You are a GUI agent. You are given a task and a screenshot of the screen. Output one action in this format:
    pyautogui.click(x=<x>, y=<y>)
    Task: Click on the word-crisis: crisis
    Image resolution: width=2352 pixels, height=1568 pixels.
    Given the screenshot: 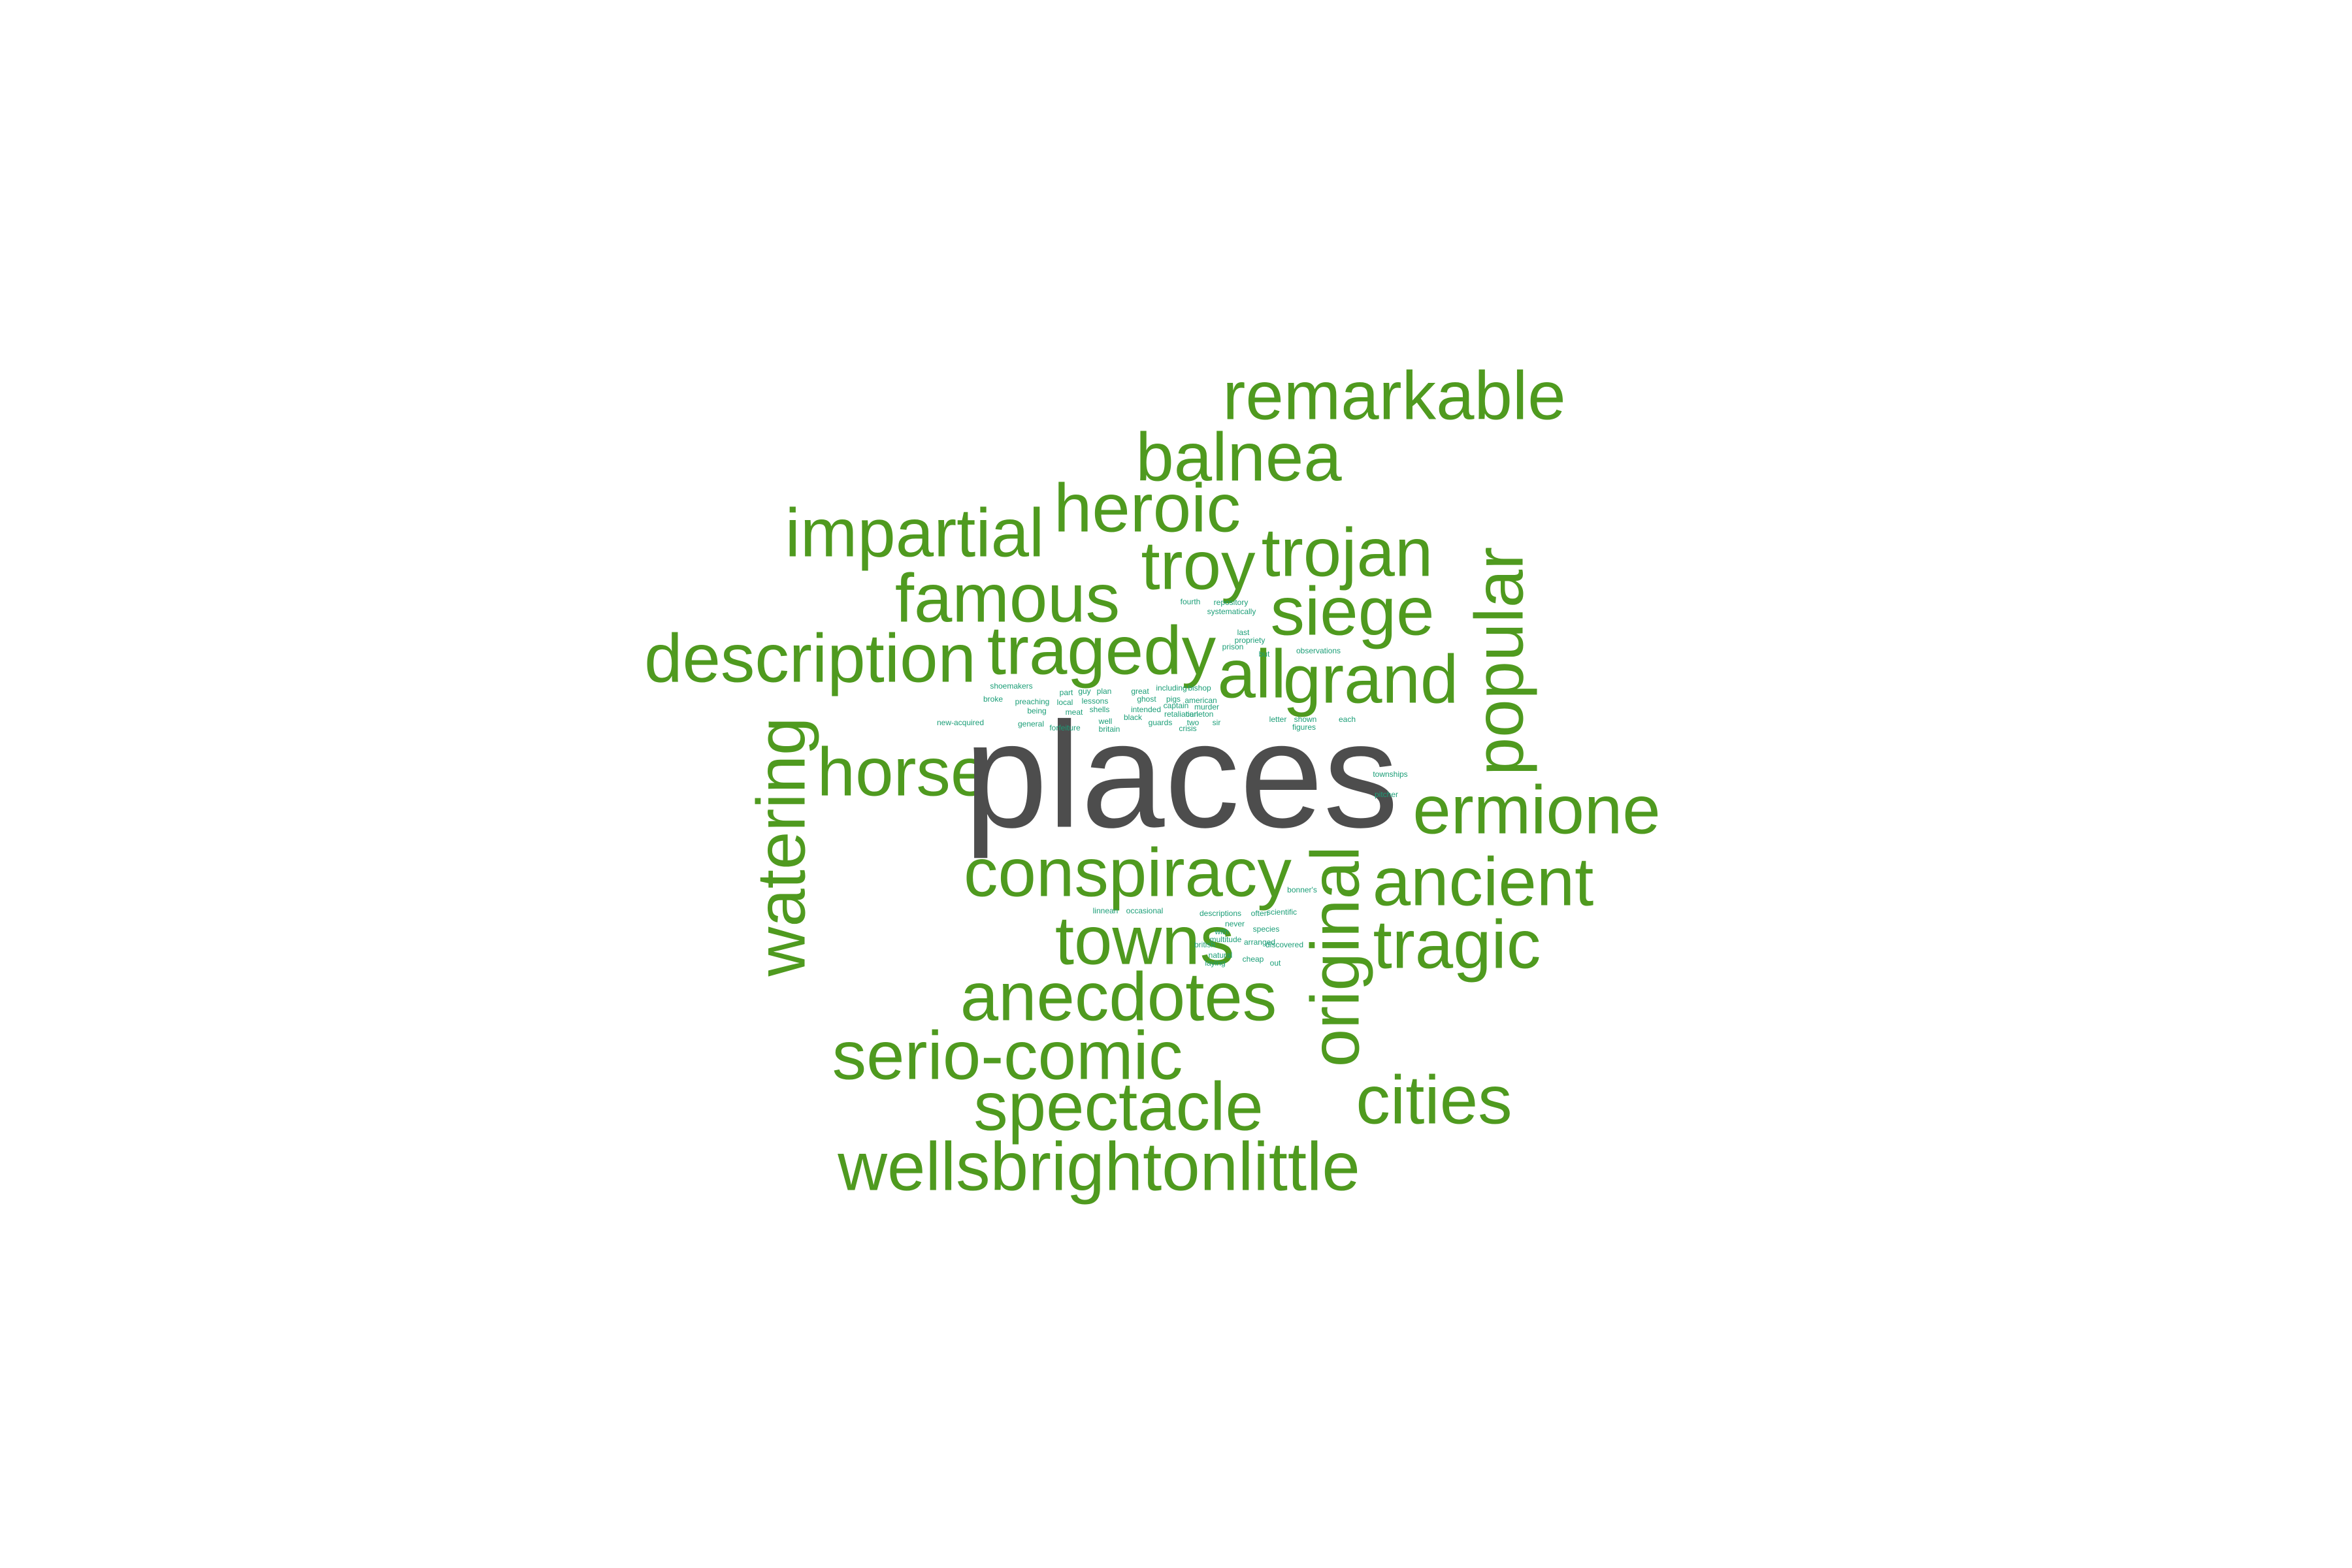 What is the action you would take?
    pyautogui.click(x=1187, y=728)
    